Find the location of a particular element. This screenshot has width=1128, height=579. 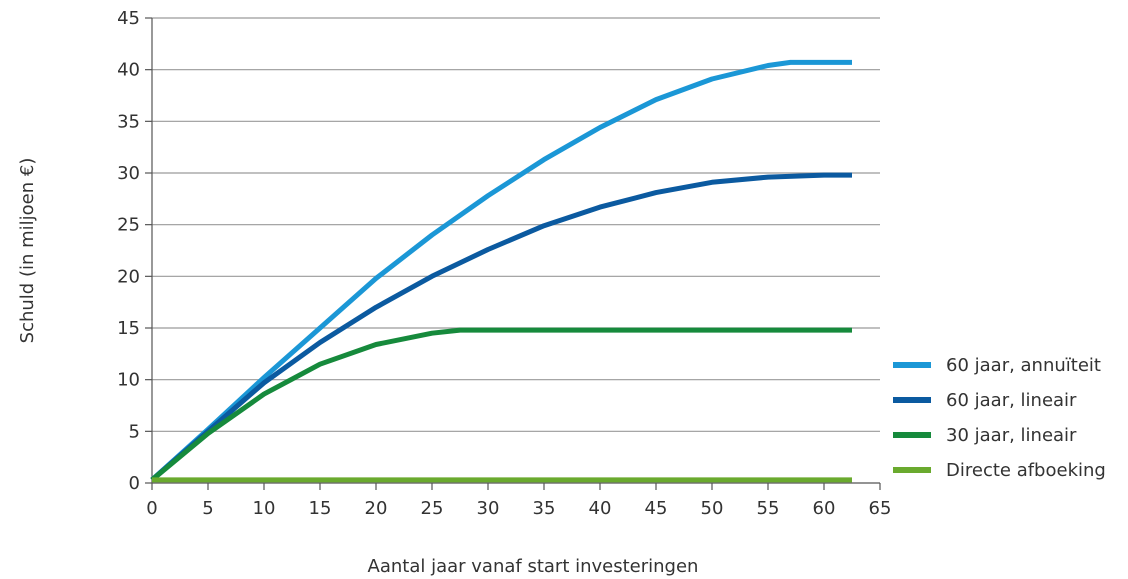

x-tick-label: 15 is located at coordinates (320, 508).